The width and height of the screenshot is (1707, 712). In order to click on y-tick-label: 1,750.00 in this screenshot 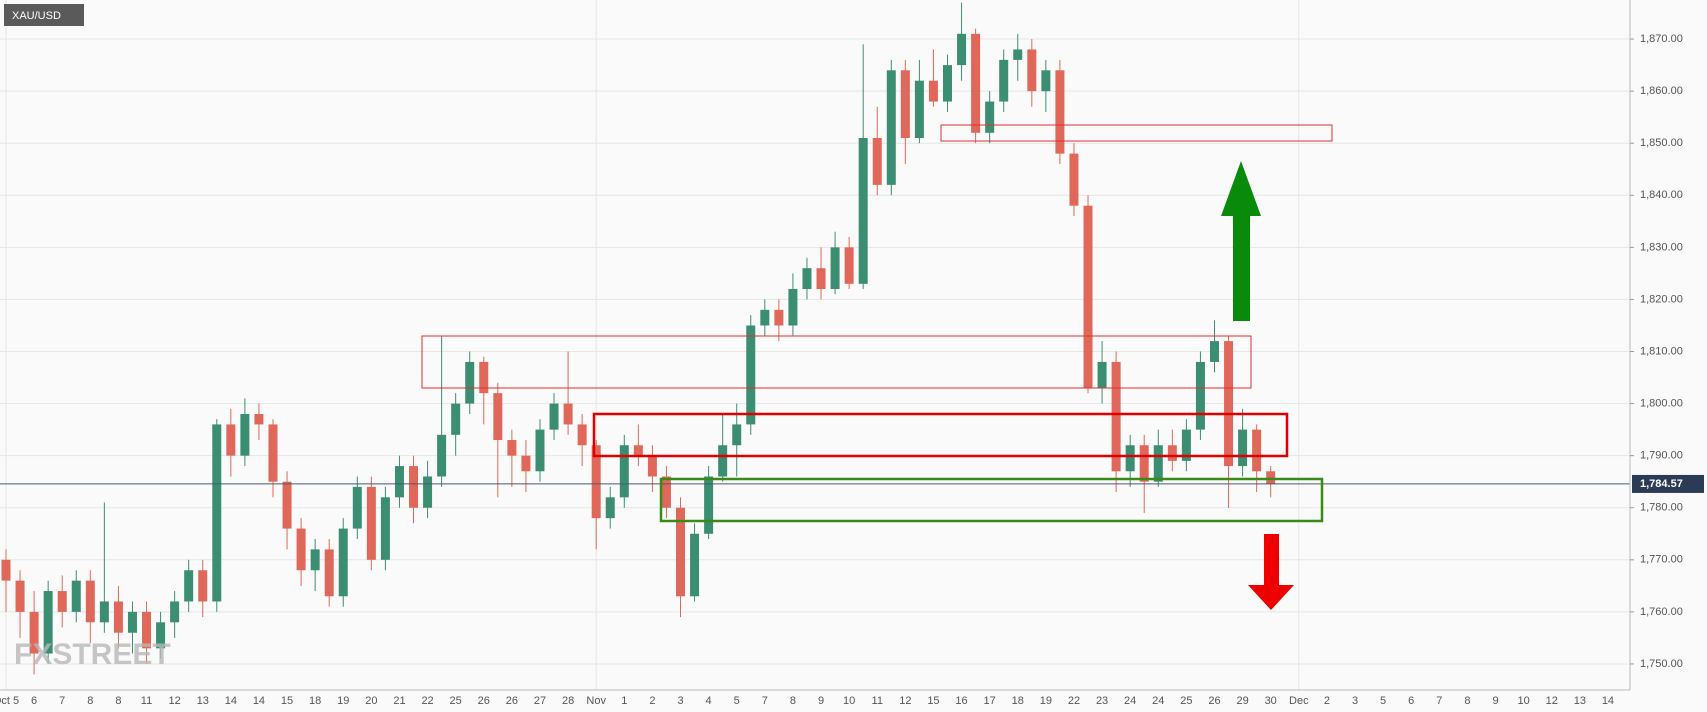, I will do `click(1661, 664)`.